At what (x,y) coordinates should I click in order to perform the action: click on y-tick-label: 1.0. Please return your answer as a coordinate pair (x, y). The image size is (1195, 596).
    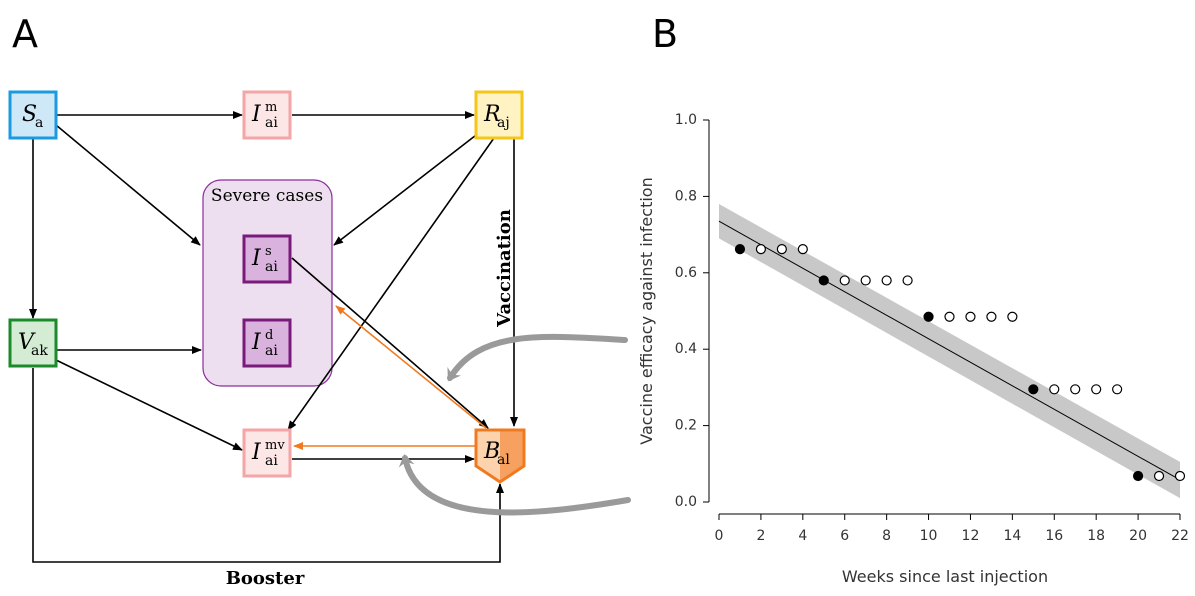
    Looking at the image, I should click on (686, 120).